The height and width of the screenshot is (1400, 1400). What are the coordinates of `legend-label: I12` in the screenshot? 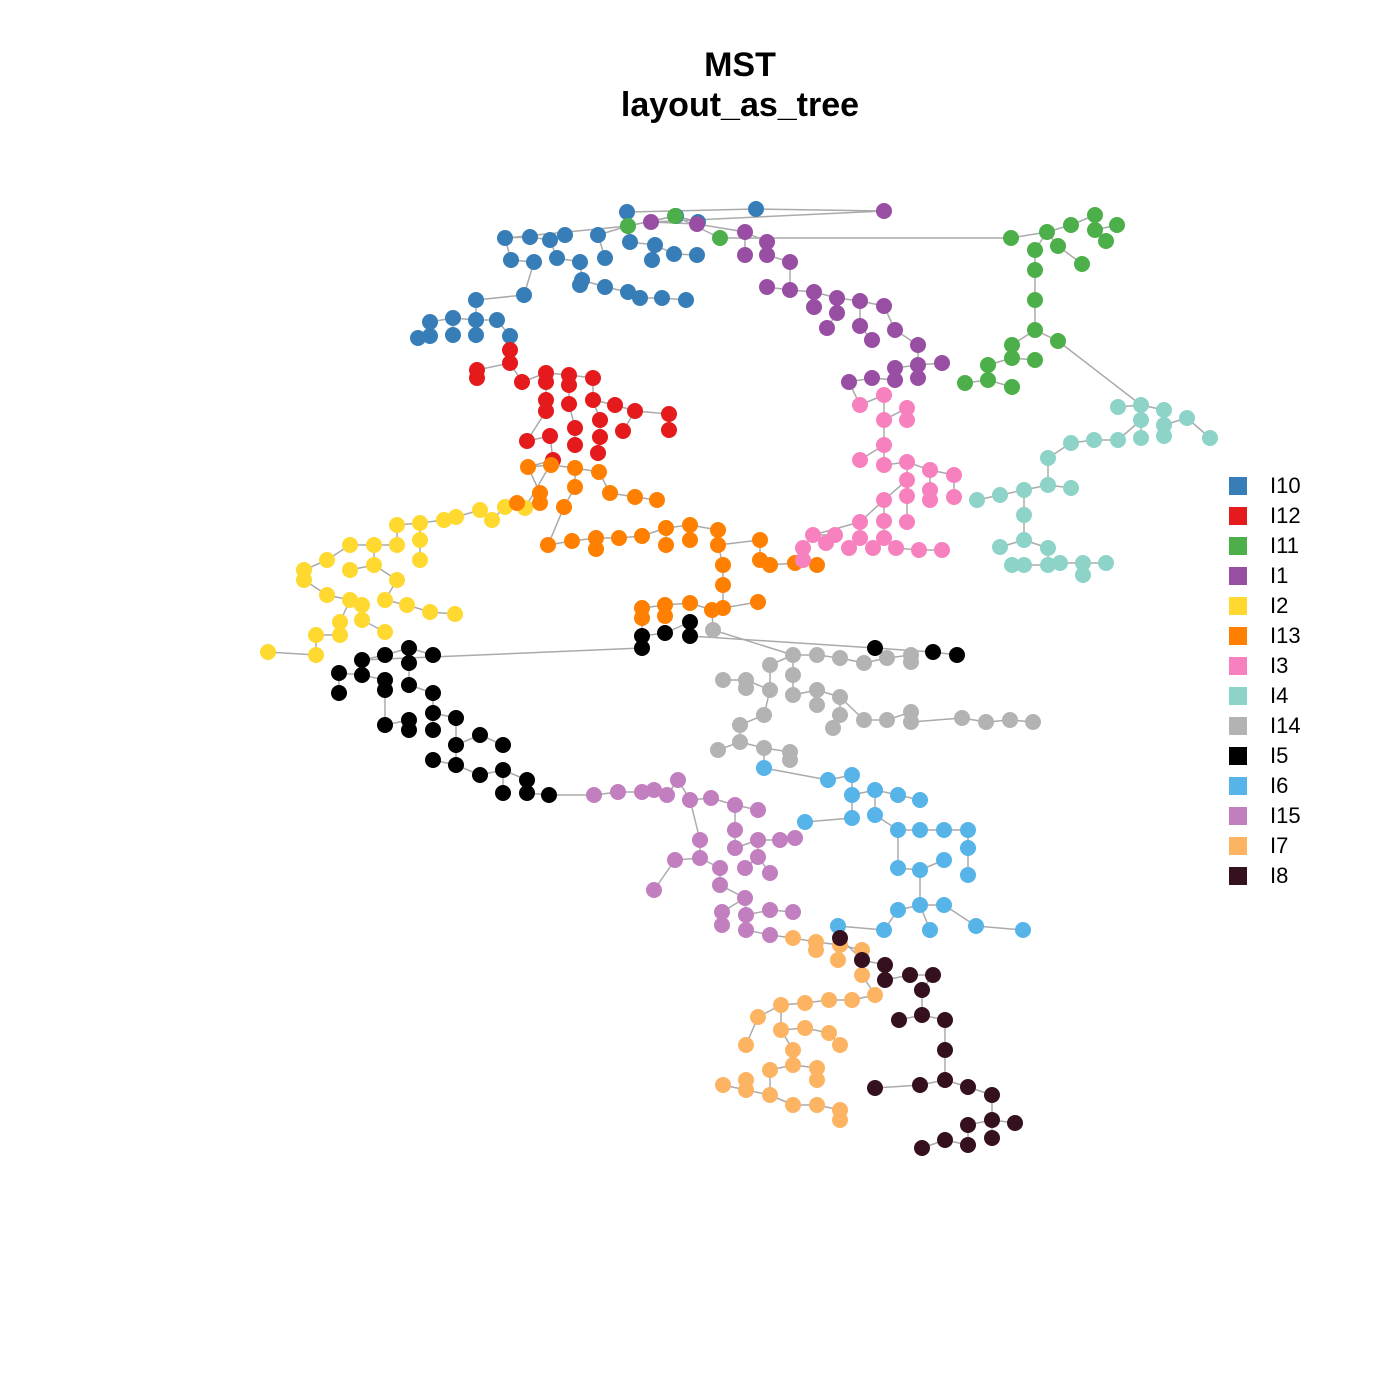 It's located at (1285, 515).